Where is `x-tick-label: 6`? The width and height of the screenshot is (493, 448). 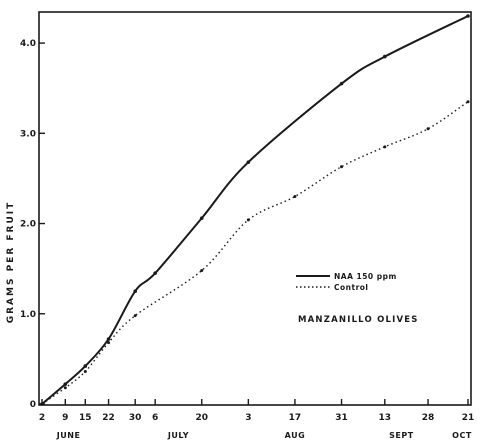
x-tick-label: 6 is located at coordinates (155, 418).